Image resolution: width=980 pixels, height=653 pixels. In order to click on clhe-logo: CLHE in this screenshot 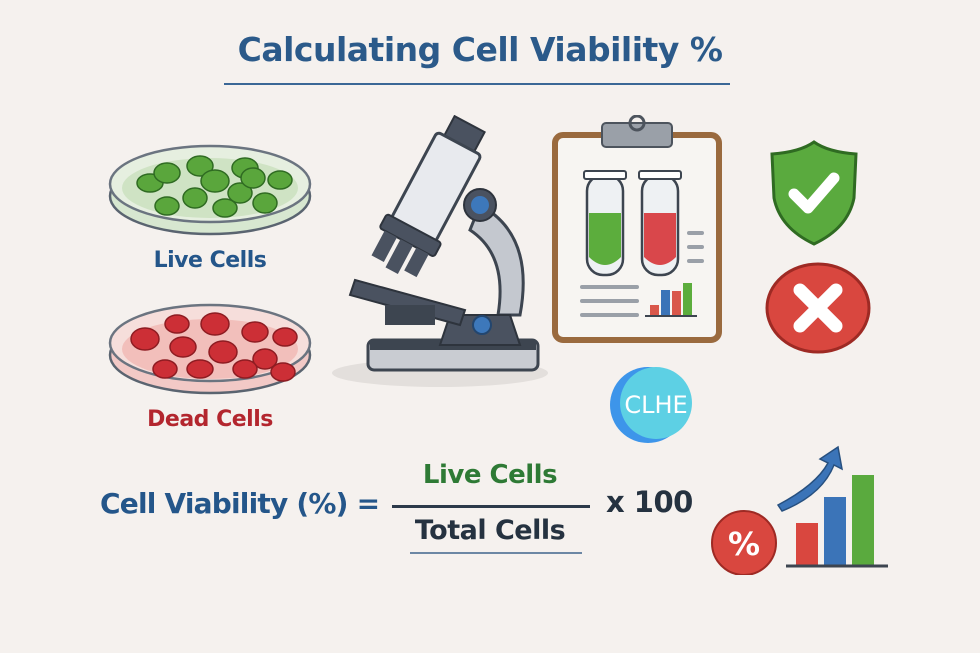, I will do `click(654, 405)`.